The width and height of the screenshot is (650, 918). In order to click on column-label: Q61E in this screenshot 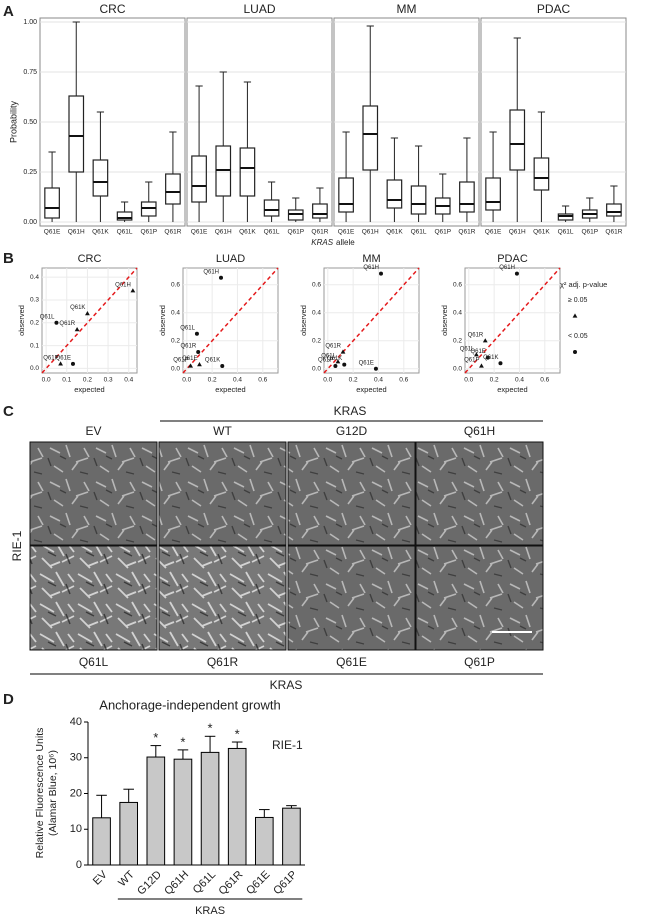, I will do `click(351, 662)`.